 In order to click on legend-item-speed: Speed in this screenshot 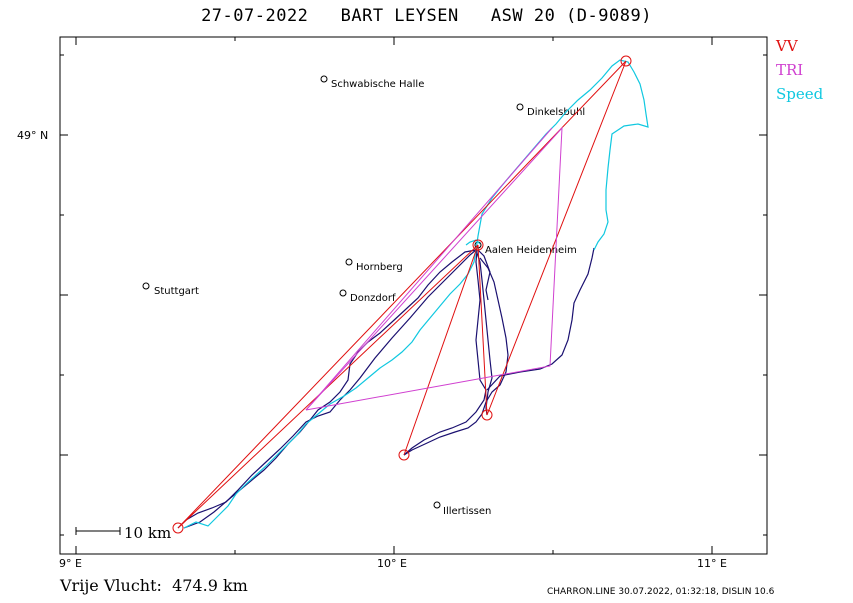, I will do `click(800, 94)`.